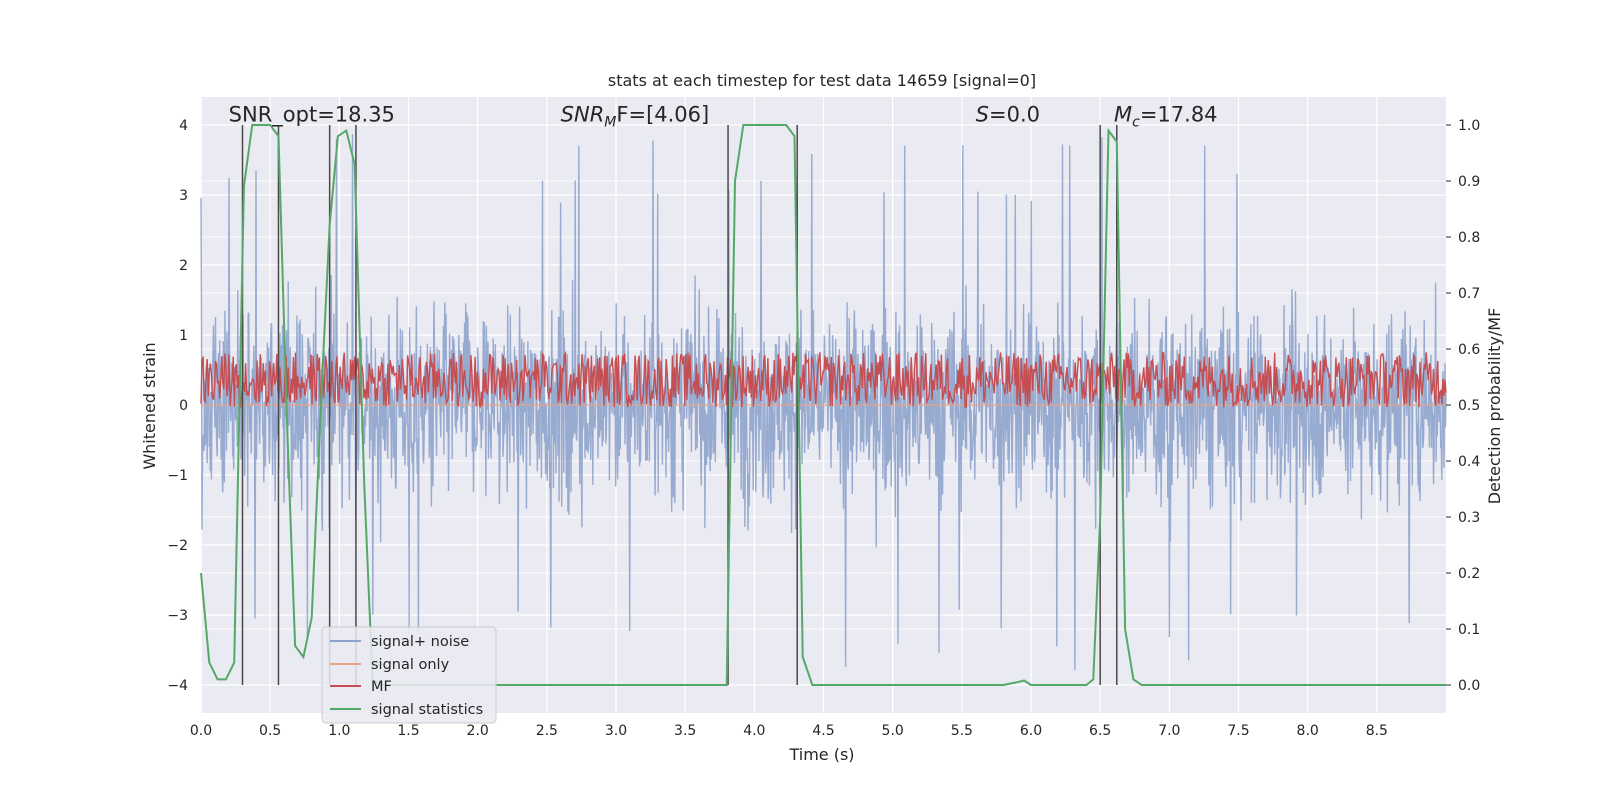  I want to click on x-tick-label: 4.0, so click(754, 731).